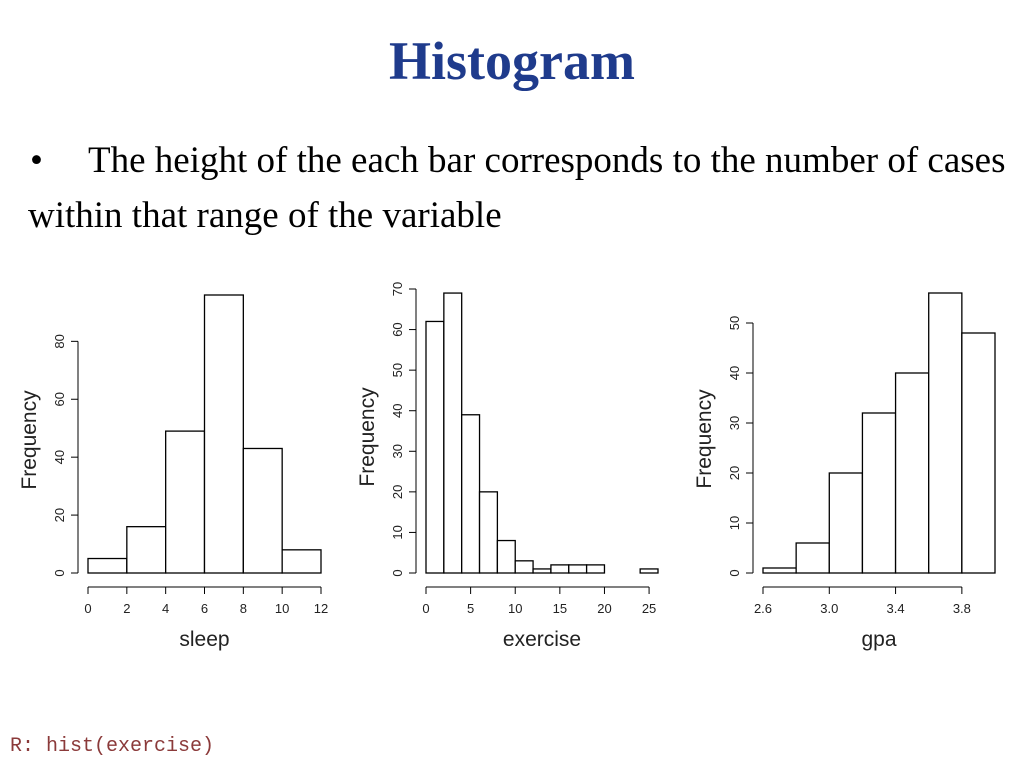 This screenshot has width=1024, height=768. I want to click on x-tick-label: 4, so click(165, 608).